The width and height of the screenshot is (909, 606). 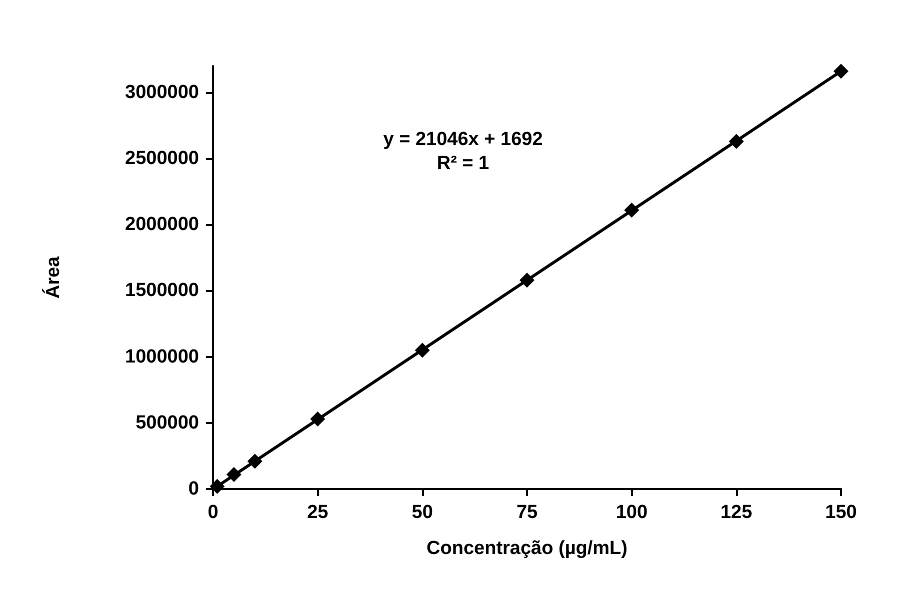 I want to click on x-tick-label: 125, so click(x=736, y=512).